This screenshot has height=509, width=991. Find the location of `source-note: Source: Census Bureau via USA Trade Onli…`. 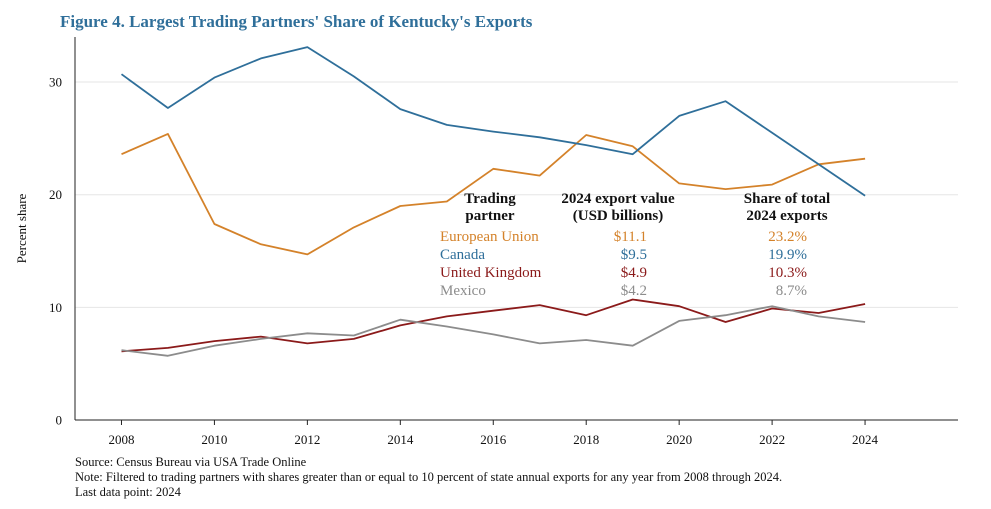

source-note: Source: Census Bureau via USA Trade Onli… is located at coordinates (191, 462).